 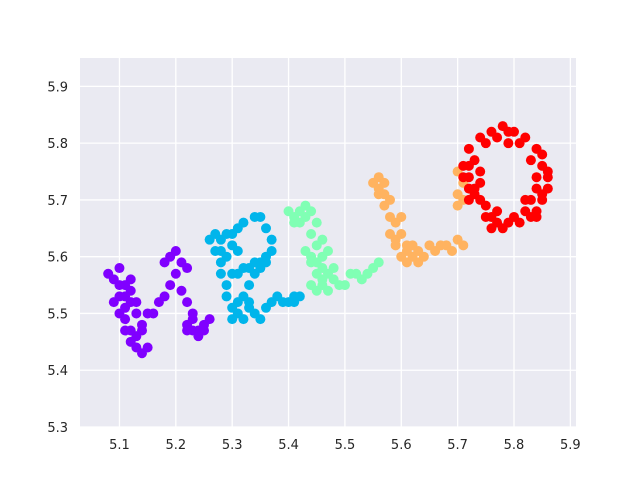 I want to click on x-tick-label: 5.7, so click(x=457, y=445).